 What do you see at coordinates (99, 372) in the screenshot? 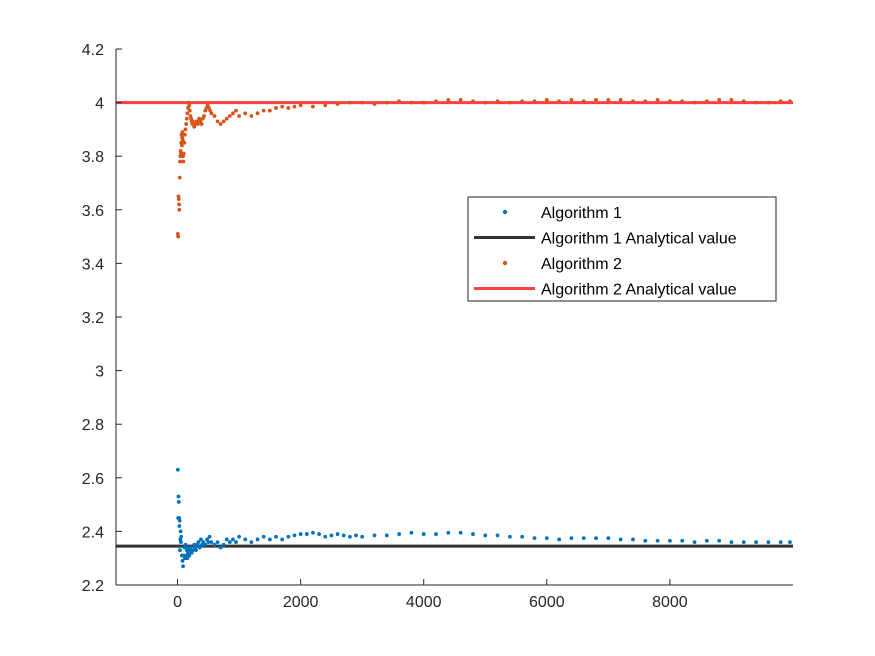
I see `y-tick-label-4: 3` at bounding box center [99, 372].